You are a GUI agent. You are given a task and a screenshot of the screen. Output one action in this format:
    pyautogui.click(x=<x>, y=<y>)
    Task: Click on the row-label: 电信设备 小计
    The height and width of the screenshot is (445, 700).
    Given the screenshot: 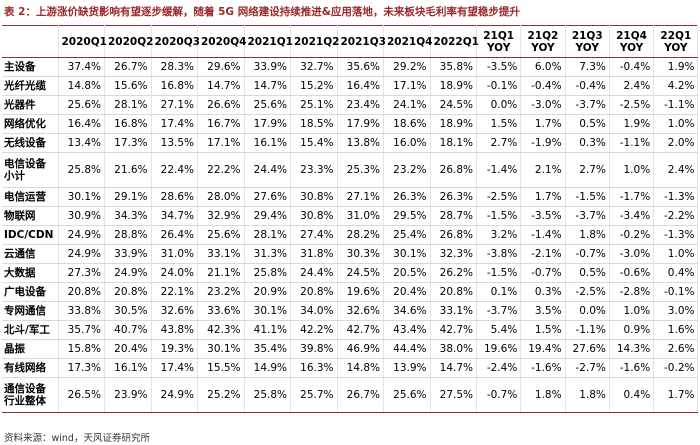 What is the action you would take?
    pyautogui.click(x=30, y=170)
    